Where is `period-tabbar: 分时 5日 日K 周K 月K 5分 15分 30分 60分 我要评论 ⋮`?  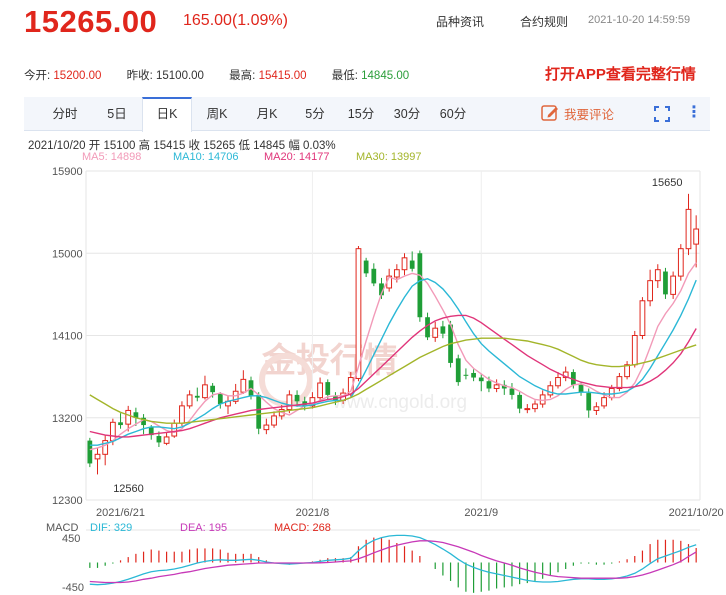
period-tabbar: 分时 5日 日K 周K 月K 5分 15分 30分 60分 我要评论 ⋮ is located at coordinates (367, 114).